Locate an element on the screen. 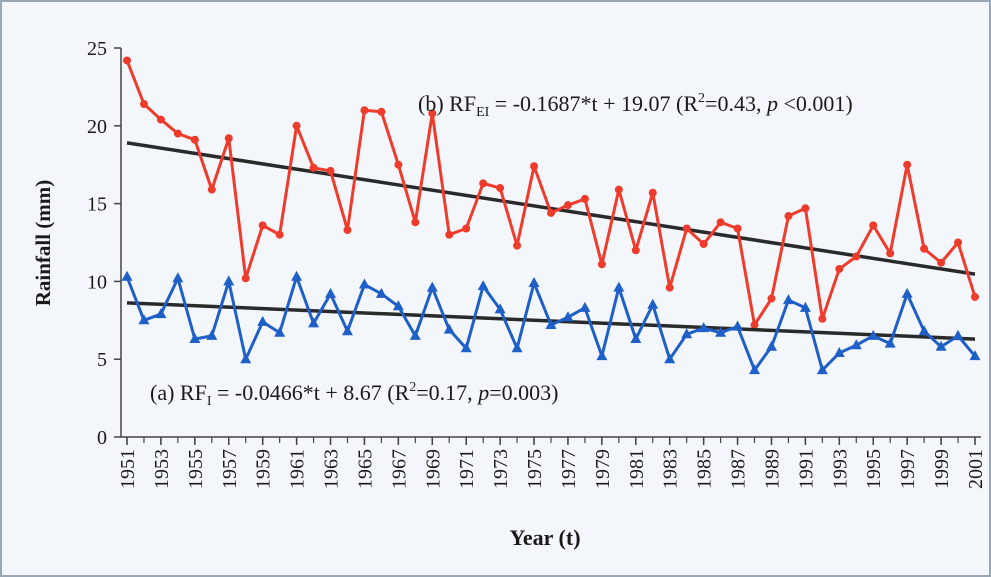 The image size is (991, 577). x-tick-label: 1951 is located at coordinates (128, 469).